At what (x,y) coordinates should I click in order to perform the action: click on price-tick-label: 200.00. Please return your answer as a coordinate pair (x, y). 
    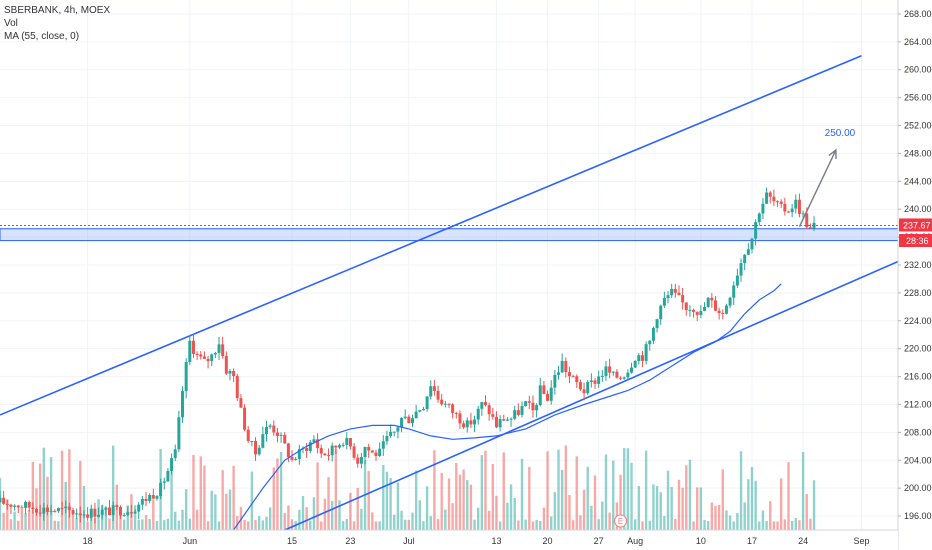
    Looking at the image, I should click on (918, 488).